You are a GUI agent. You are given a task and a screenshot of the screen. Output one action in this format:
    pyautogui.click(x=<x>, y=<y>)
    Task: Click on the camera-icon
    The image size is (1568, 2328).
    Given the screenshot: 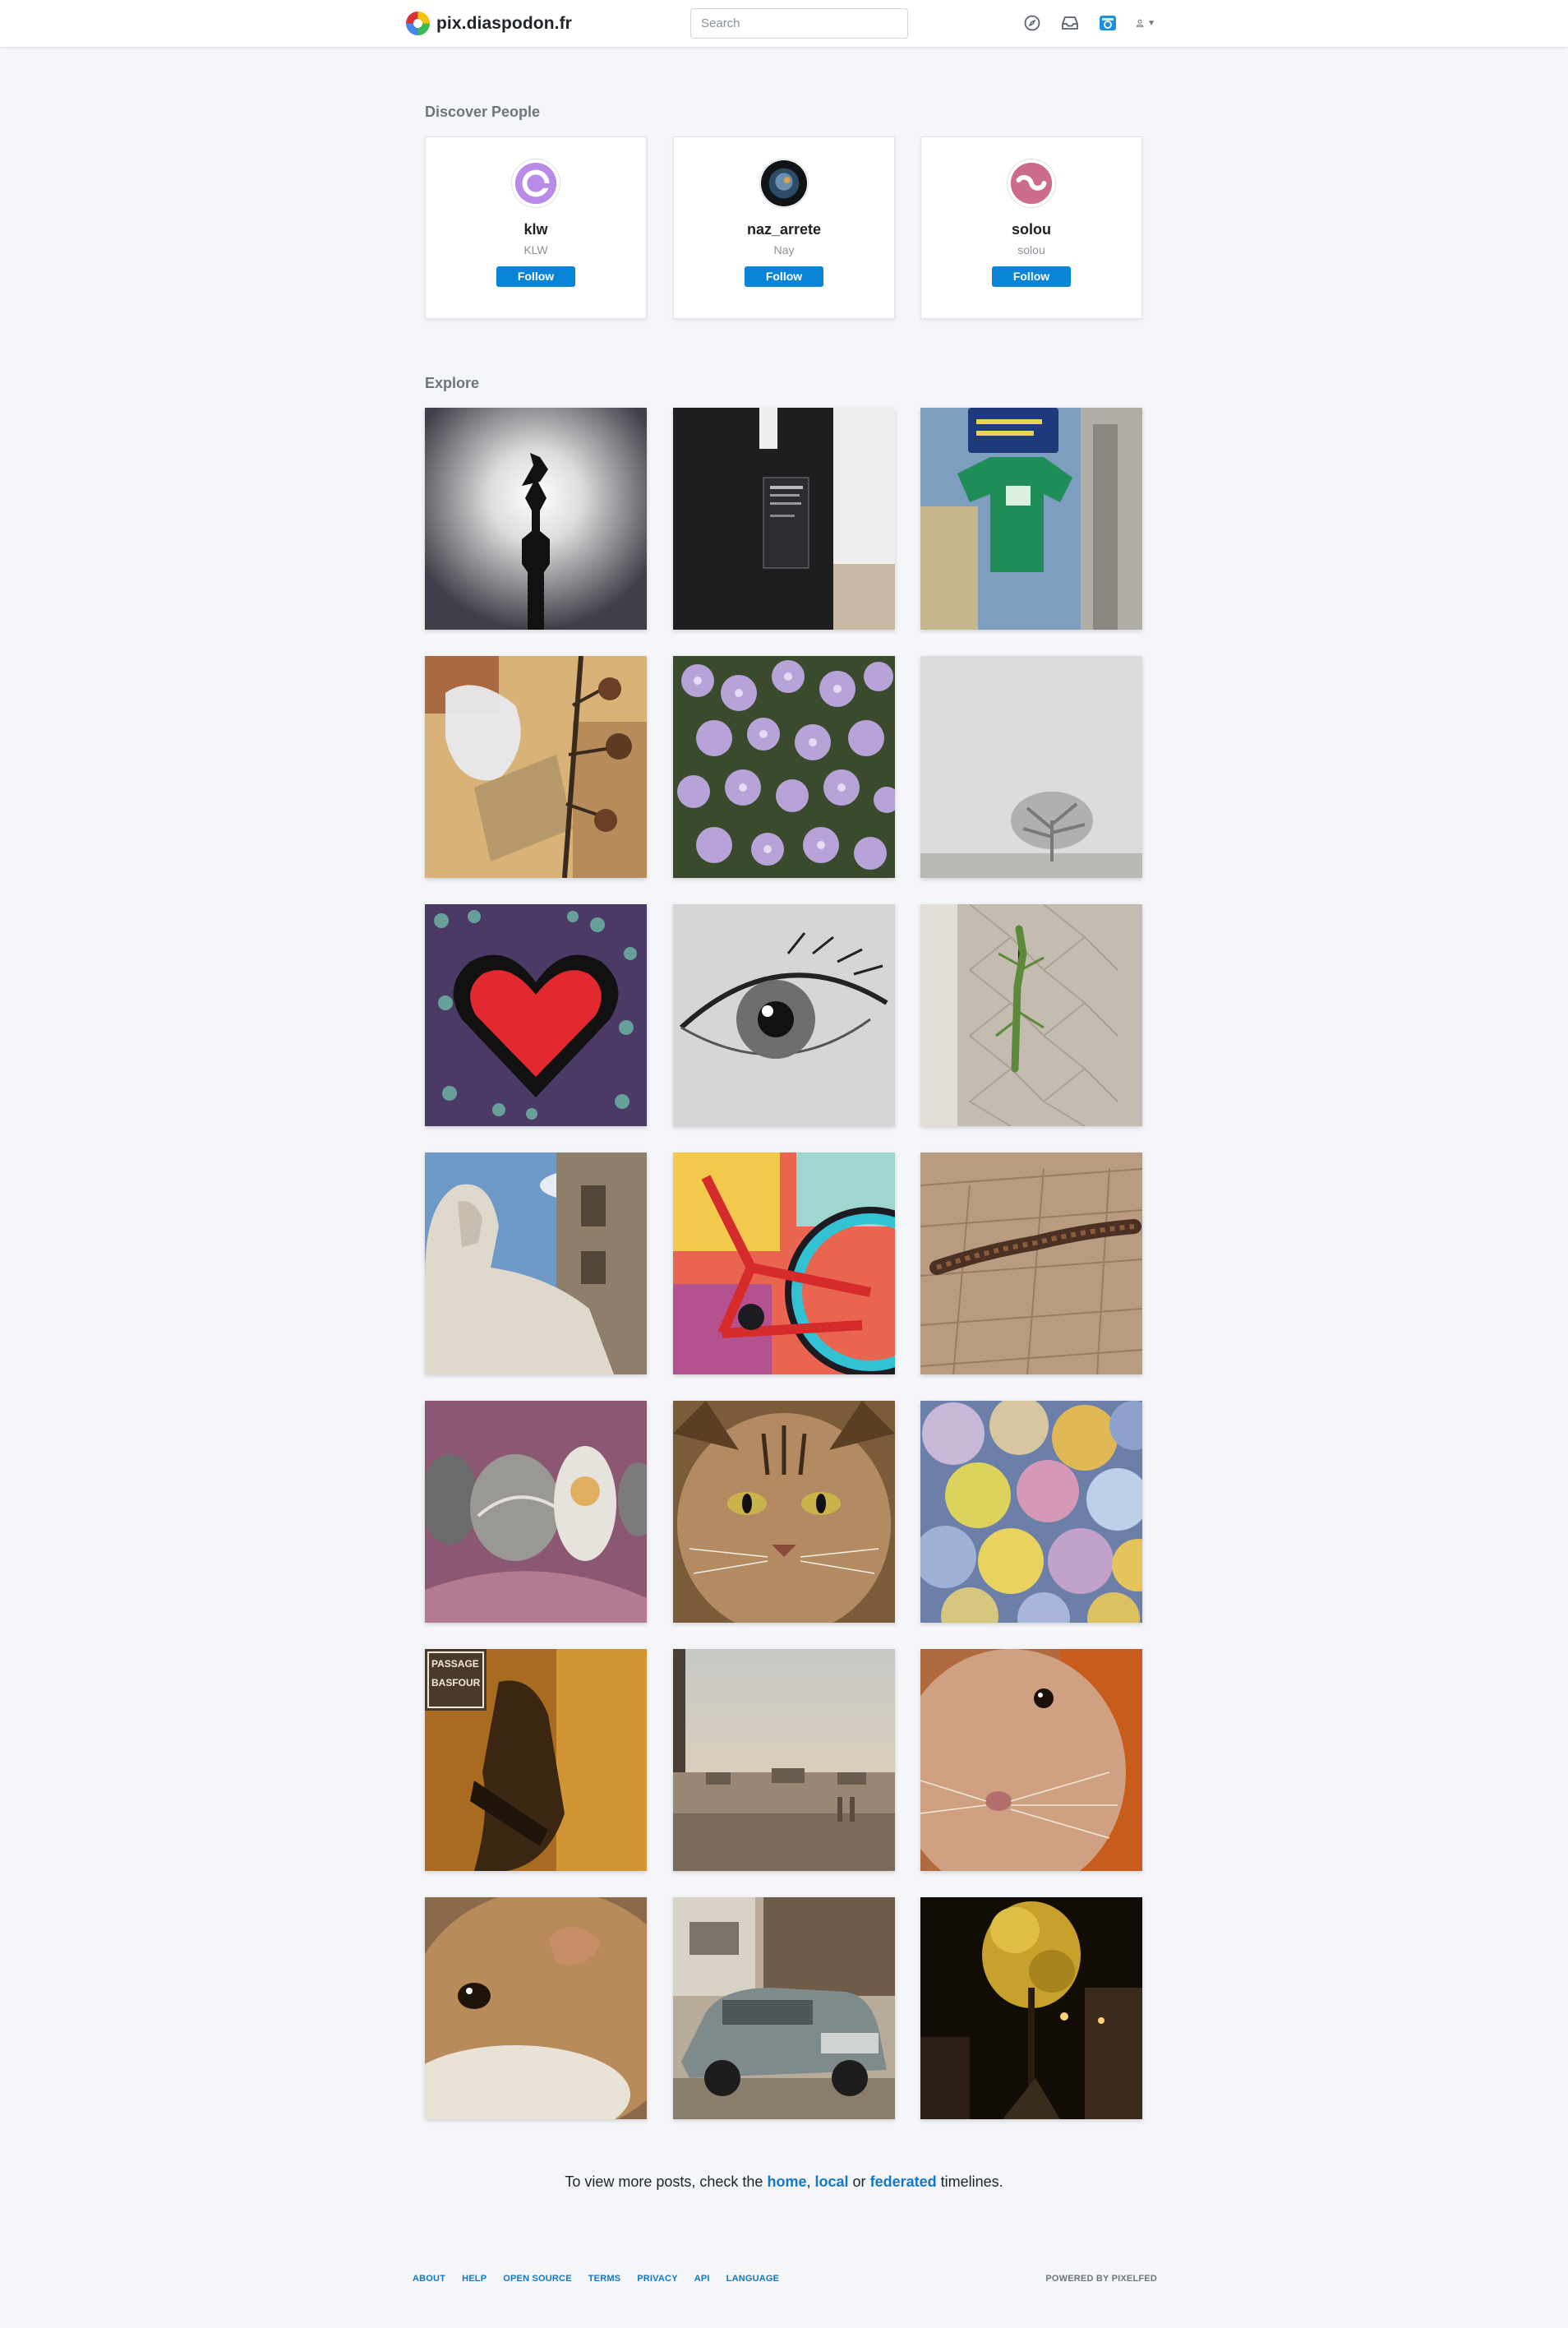 What is the action you would take?
    pyautogui.click(x=1108, y=23)
    